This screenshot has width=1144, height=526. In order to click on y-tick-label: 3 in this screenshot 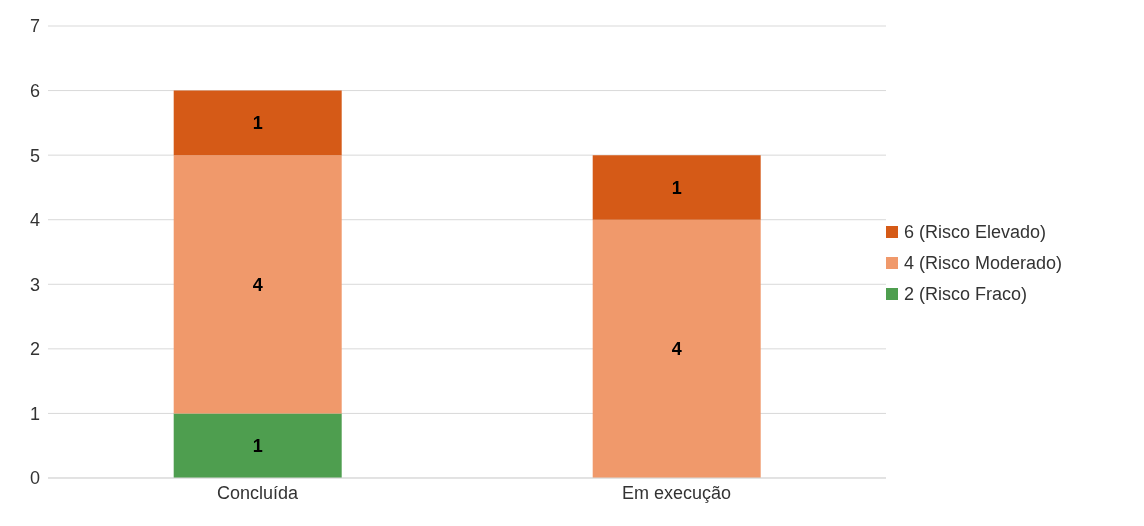, I will do `click(34, 284)`.